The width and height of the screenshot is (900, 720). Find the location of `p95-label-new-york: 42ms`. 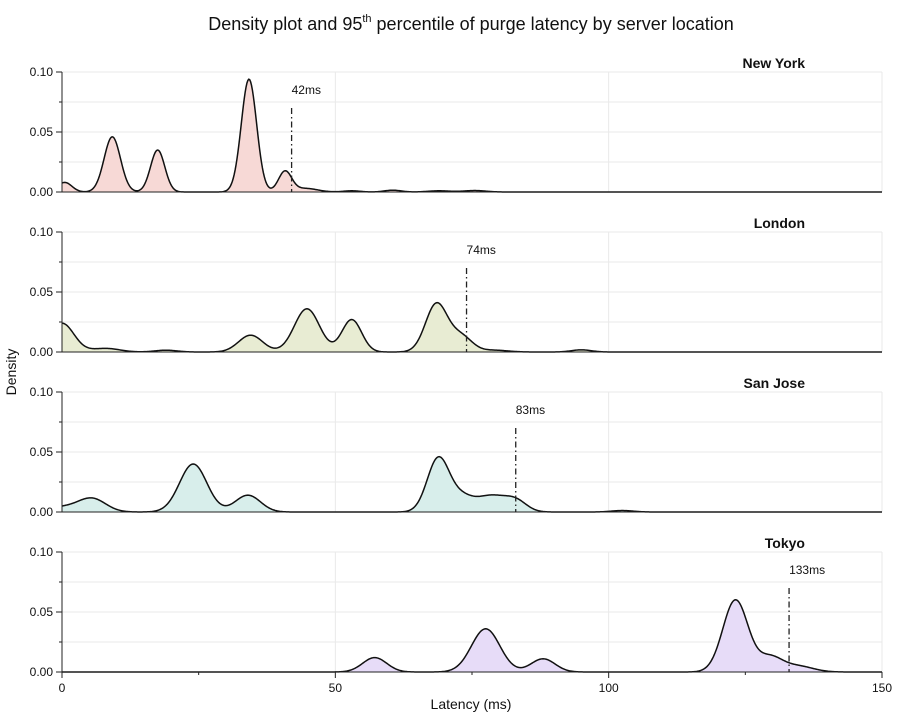

p95-label-new-york: 42ms is located at coordinates (306, 90).